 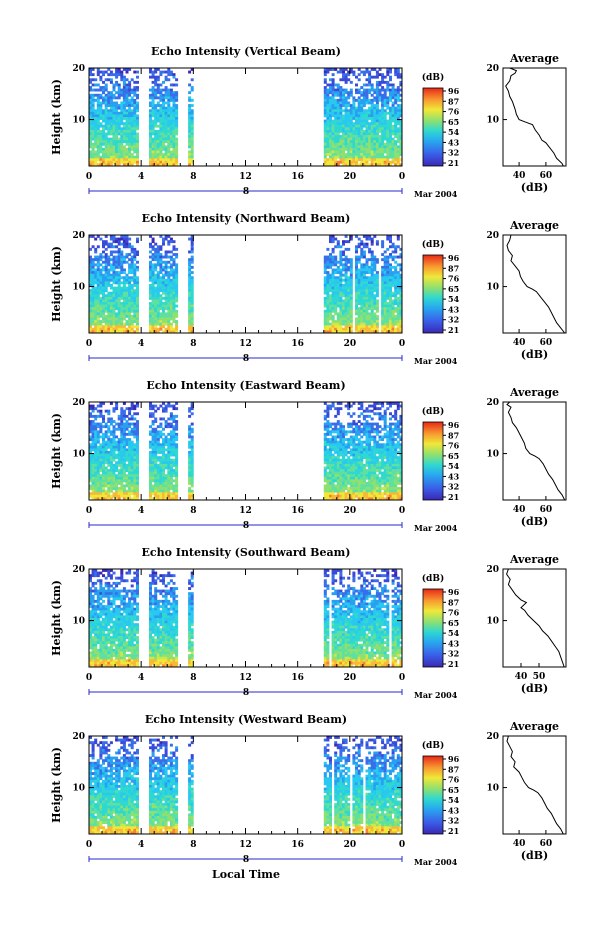 What do you see at coordinates (433, 294) in the screenshot?
I see `colorbar` at bounding box center [433, 294].